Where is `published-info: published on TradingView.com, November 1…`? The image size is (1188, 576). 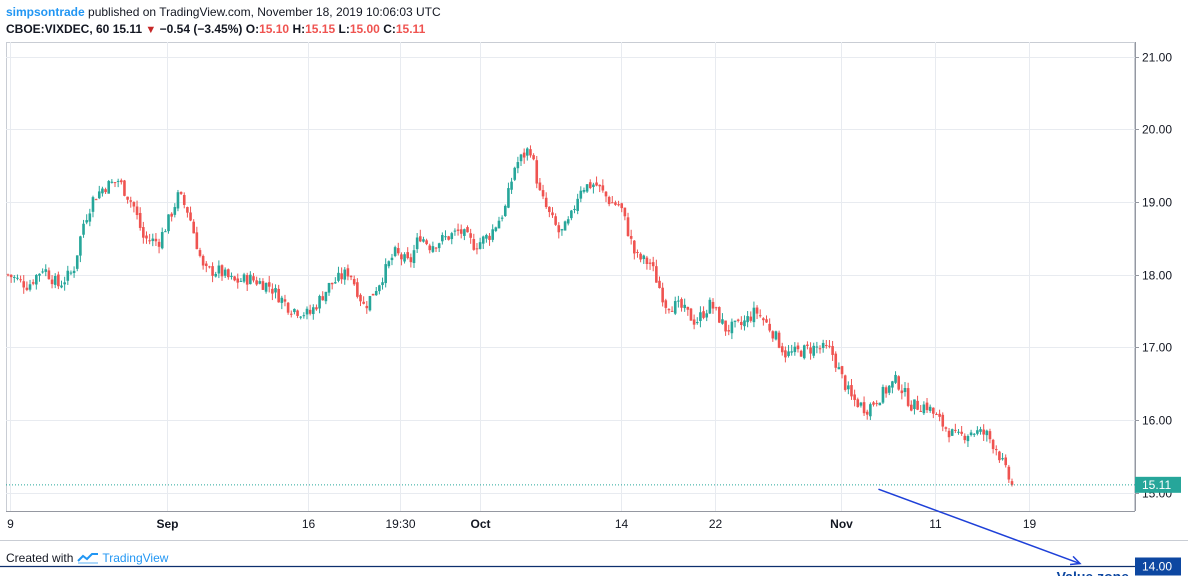
published-info: published on TradingView.com, November 1… is located at coordinates (262, 12).